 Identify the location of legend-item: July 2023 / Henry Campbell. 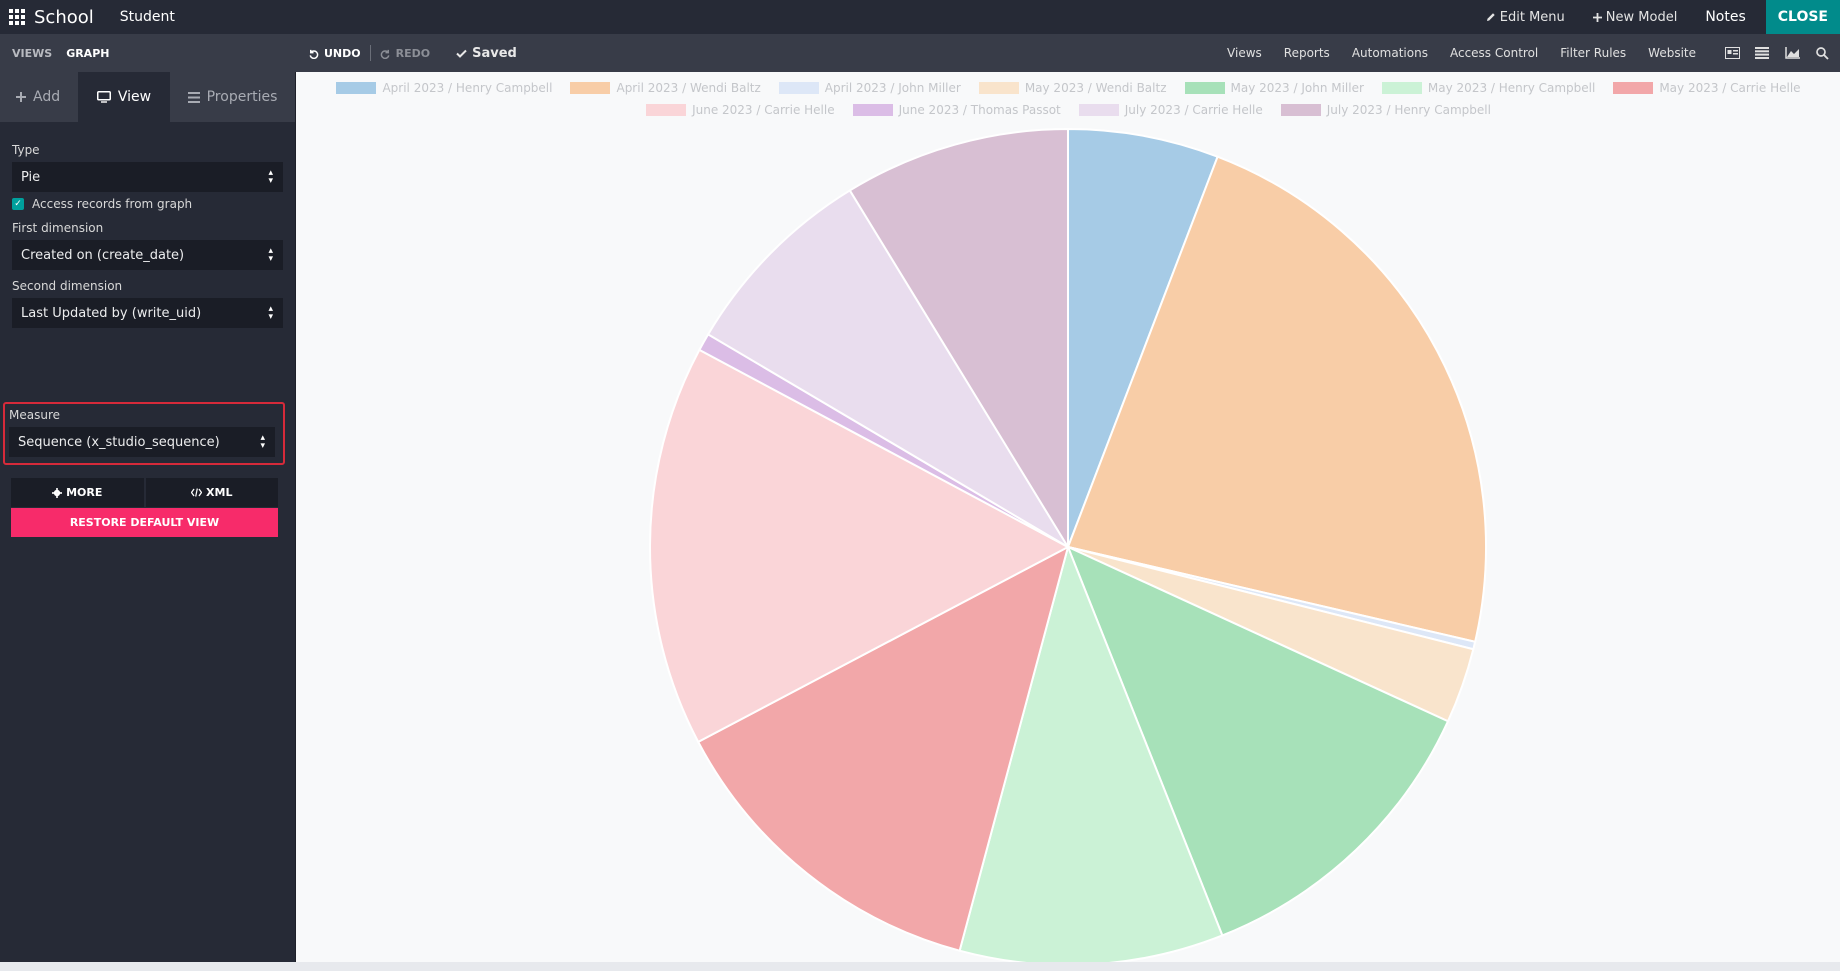
(1385, 110).